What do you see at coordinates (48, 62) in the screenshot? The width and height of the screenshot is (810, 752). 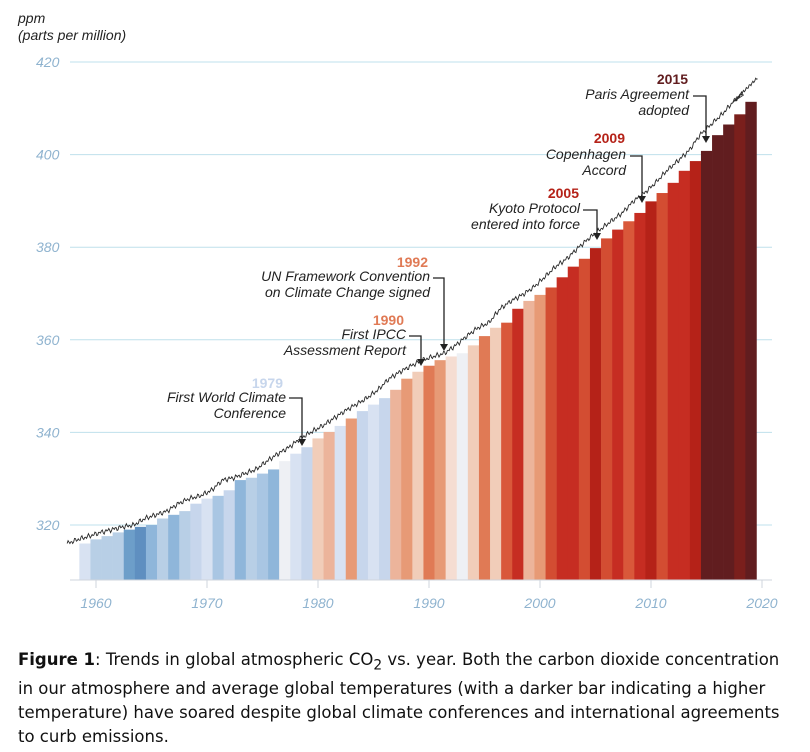 I see `y-tick-label-420: 420` at bounding box center [48, 62].